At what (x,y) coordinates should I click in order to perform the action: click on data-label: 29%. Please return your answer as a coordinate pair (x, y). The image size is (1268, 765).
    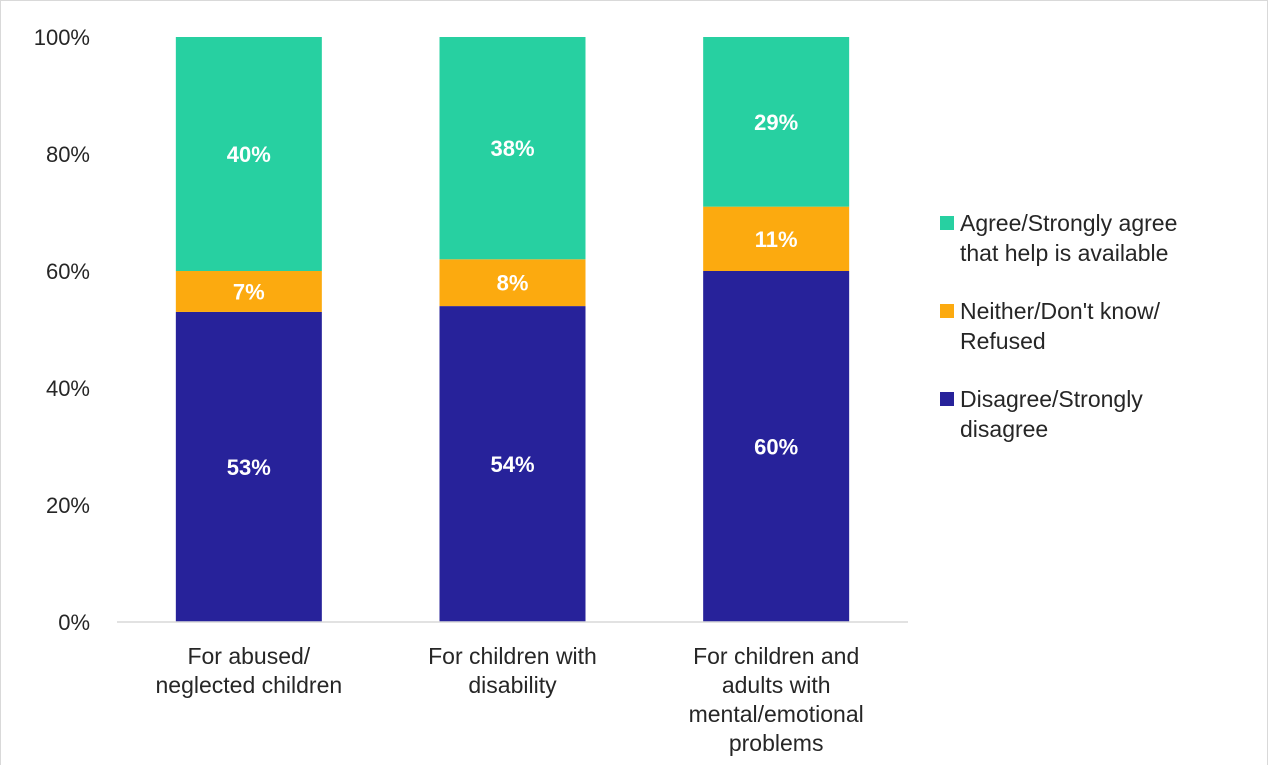
    Looking at the image, I should click on (776, 122).